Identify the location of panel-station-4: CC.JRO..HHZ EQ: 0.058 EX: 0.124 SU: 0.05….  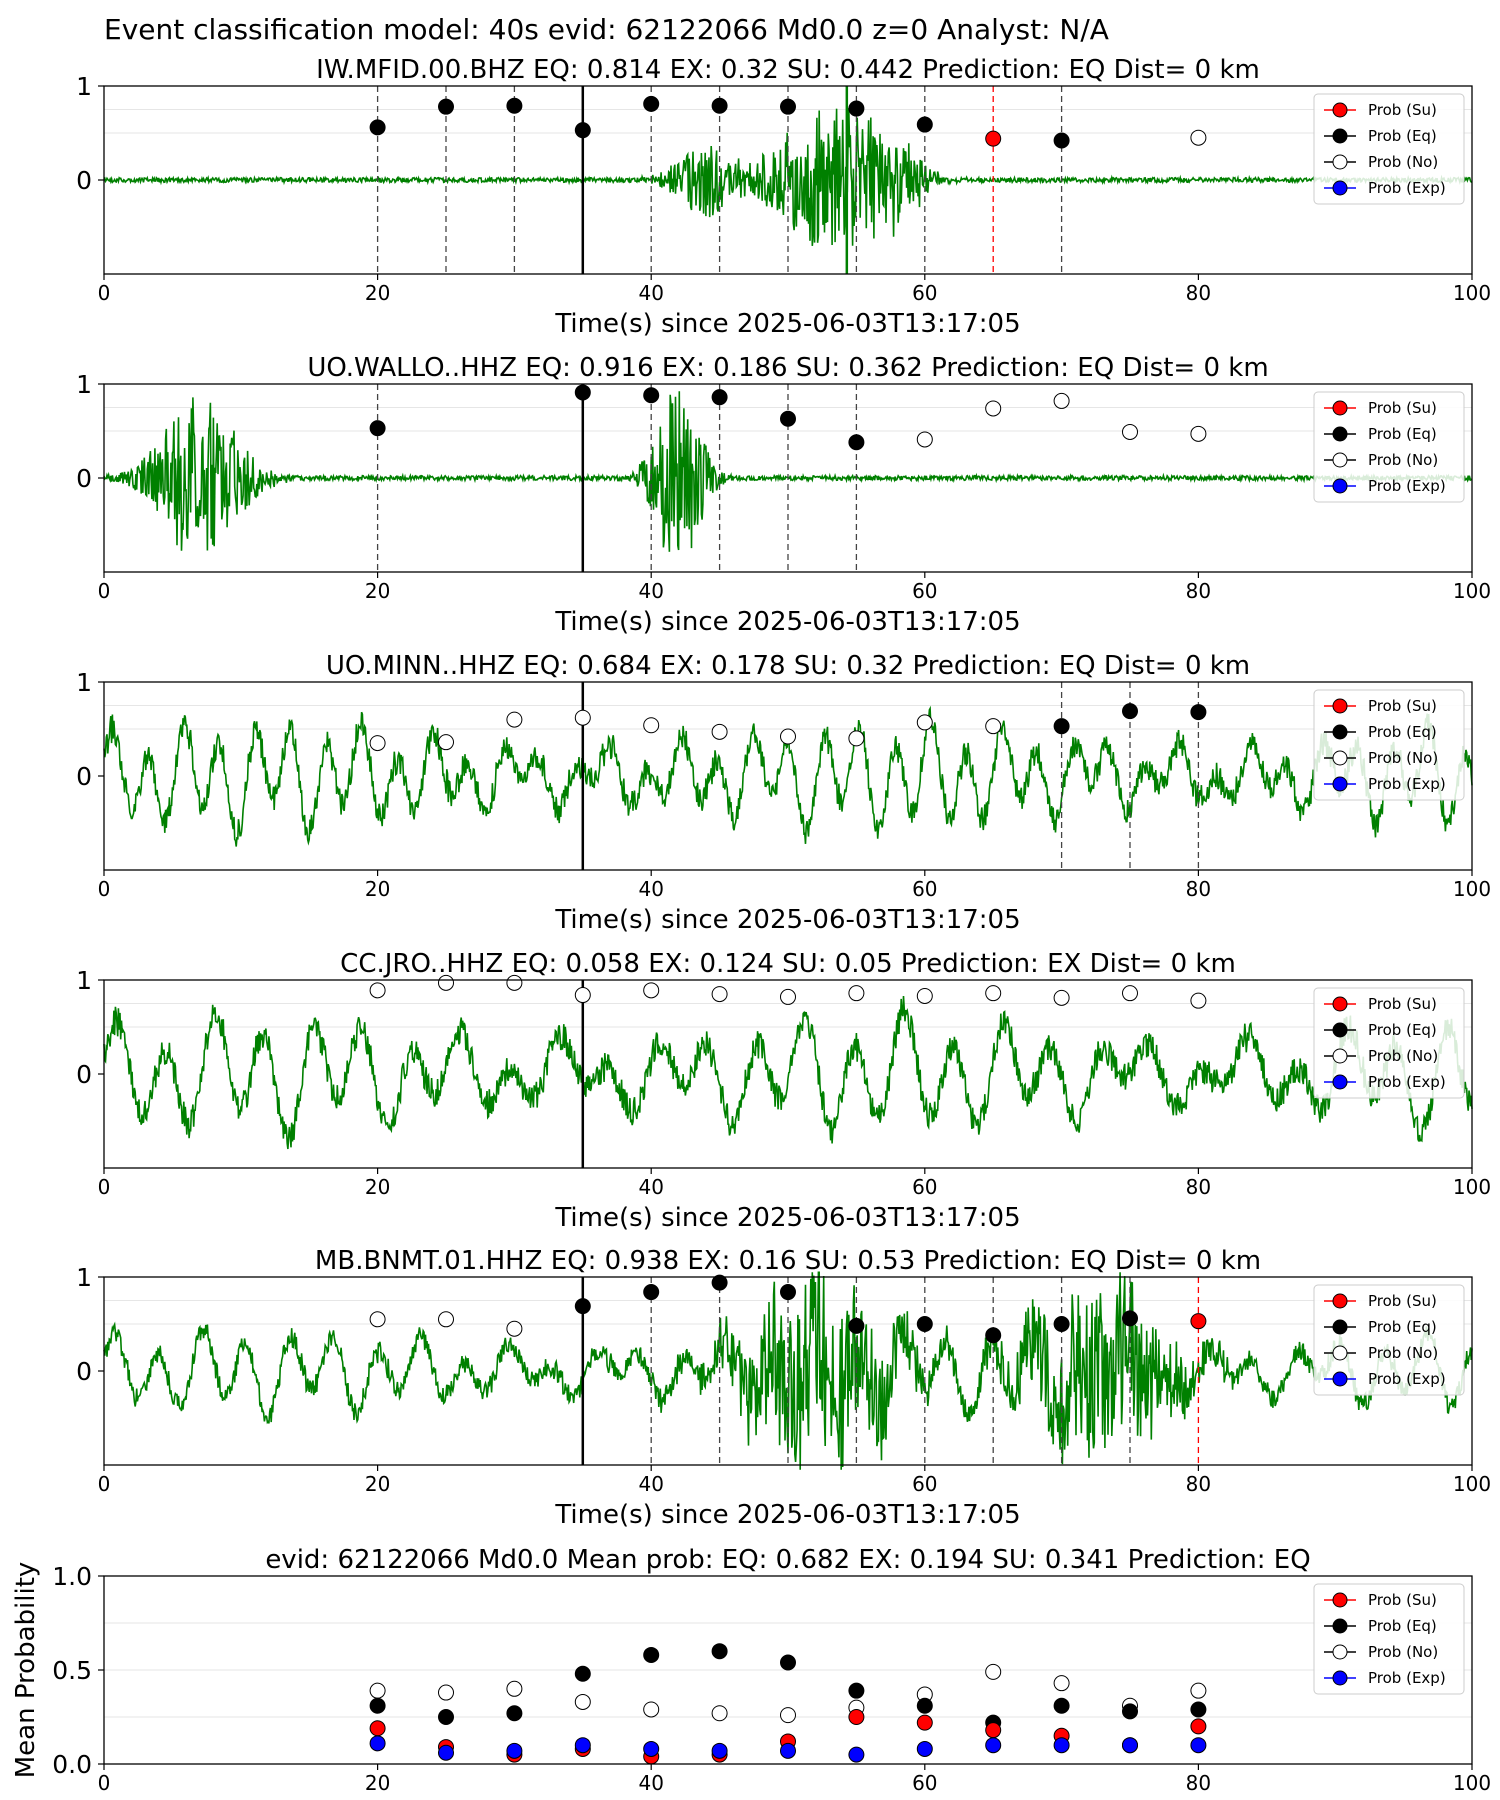
(783, 1091).